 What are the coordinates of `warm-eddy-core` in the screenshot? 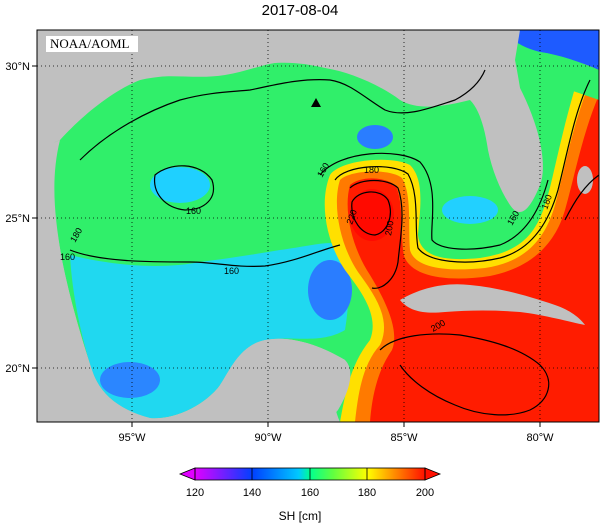 It's located at (372, 215).